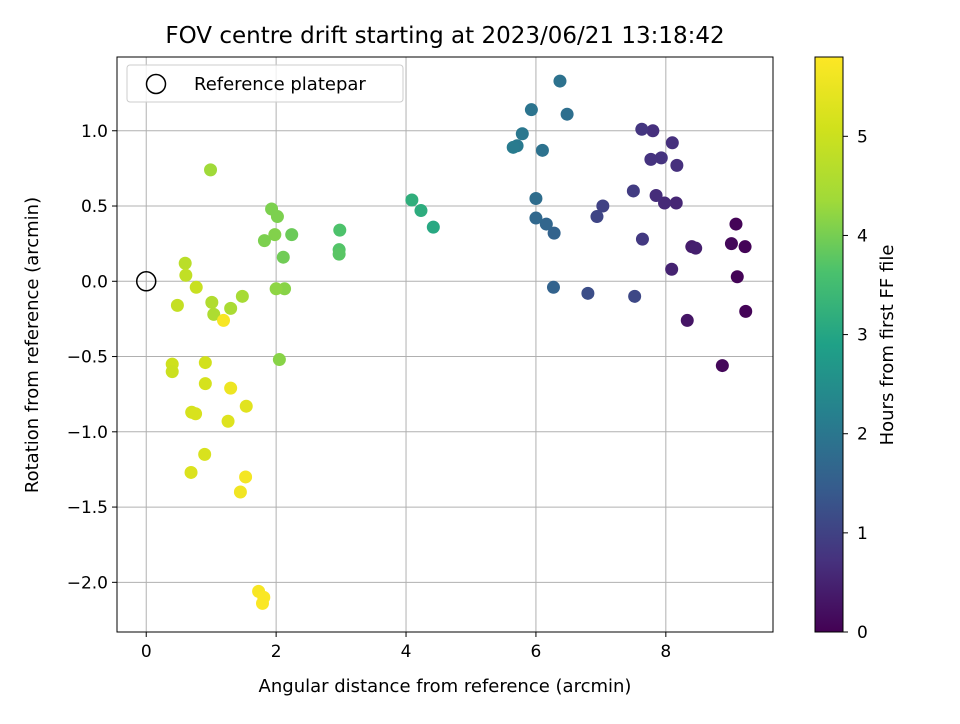 The height and width of the screenshot is (724, 960). Describe the element at coordinates (862, 137) in the screenshot. I see `colorbar-tick-label: 5` at that location.